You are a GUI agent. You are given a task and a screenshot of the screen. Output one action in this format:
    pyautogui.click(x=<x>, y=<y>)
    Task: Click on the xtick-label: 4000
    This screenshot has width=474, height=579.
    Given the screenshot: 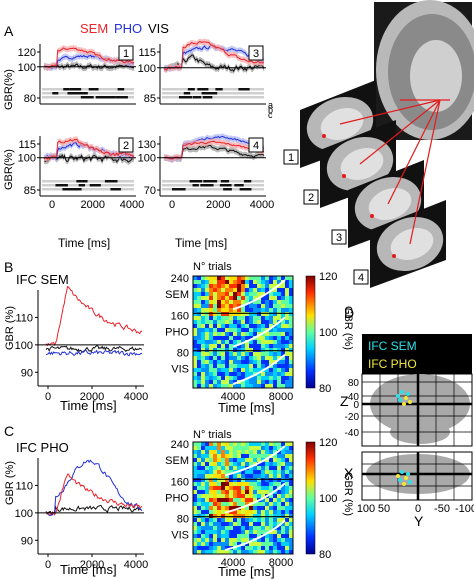 What is the action you would take?
    pyautogui.click(x=262, y=205)
    